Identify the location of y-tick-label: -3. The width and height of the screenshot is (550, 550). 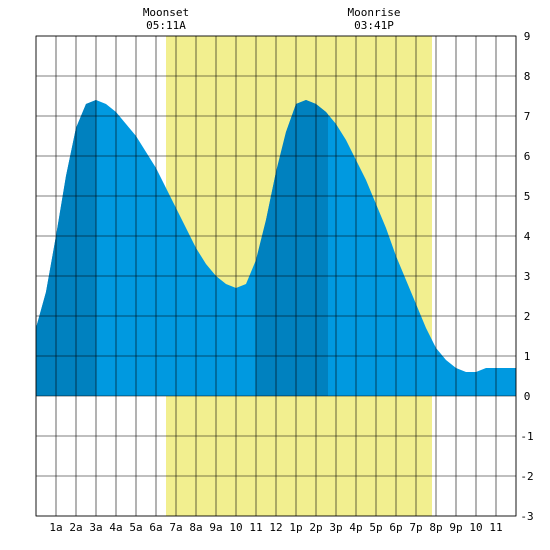
(526, 516).